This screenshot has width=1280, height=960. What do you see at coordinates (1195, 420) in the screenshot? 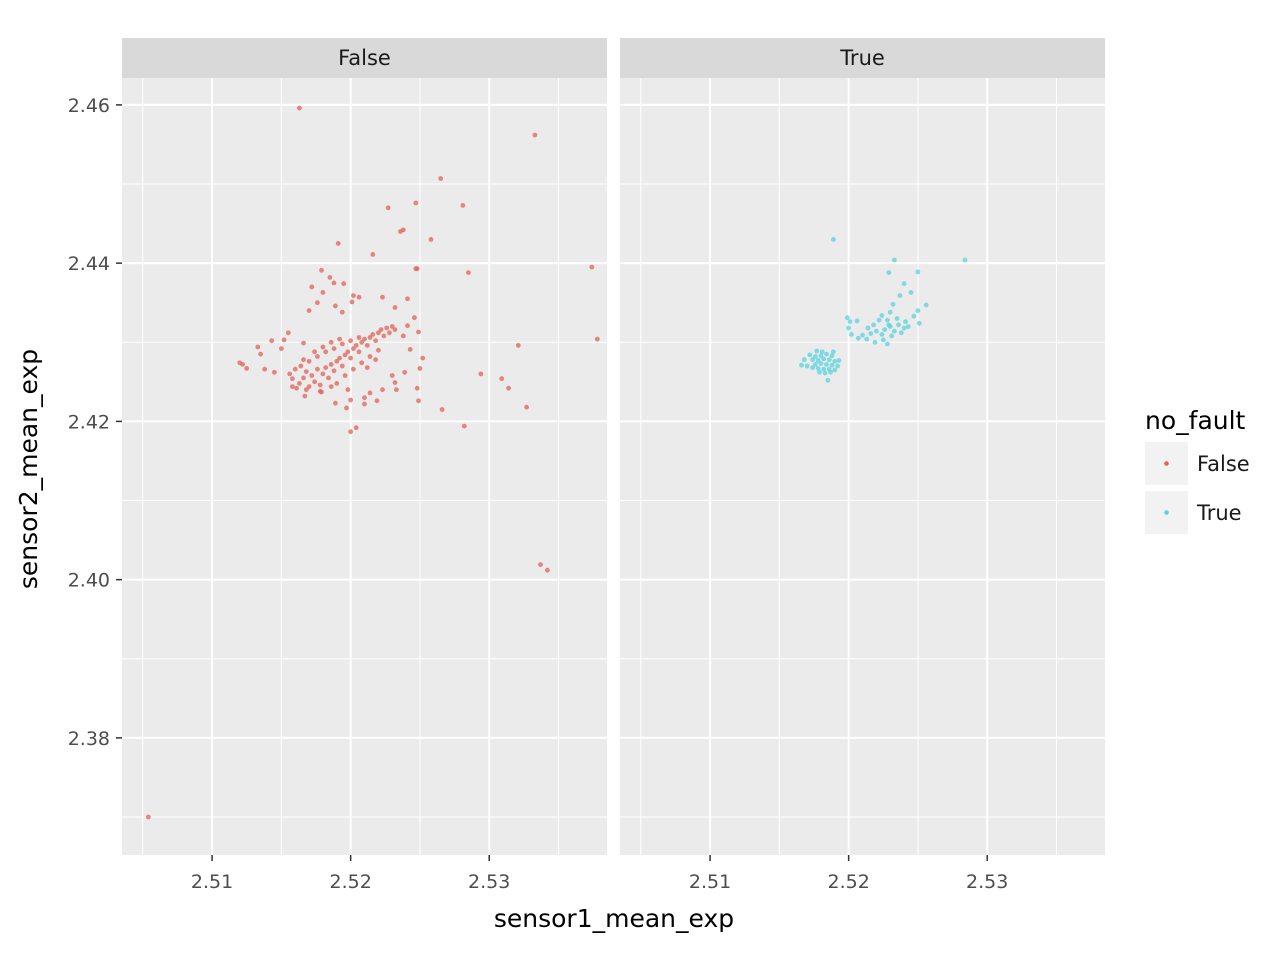
I see `legend-title: no_fault` at bounding box center [1195, 420].